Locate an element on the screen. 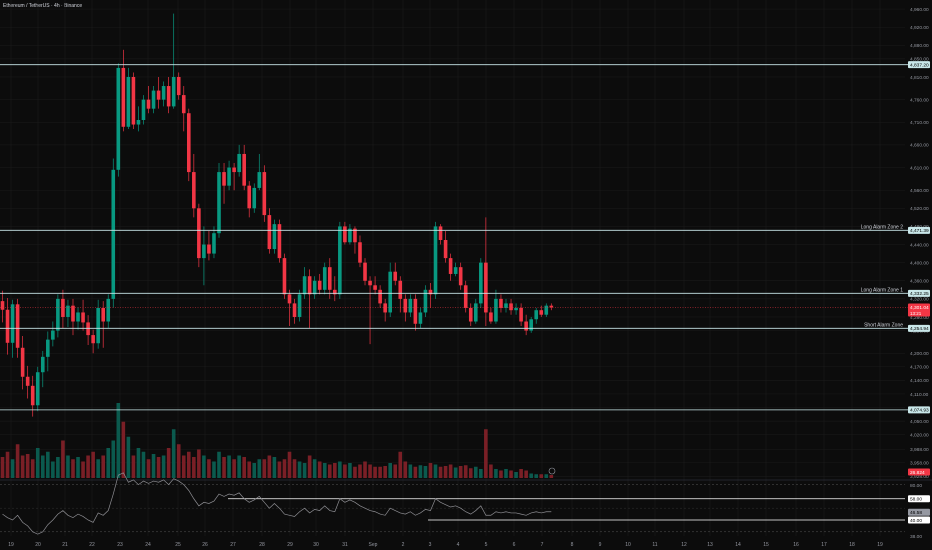 The height and width of the screenshot is (550, 932). rsi-level-label: 58.00 is located at coordinates (916, 500).